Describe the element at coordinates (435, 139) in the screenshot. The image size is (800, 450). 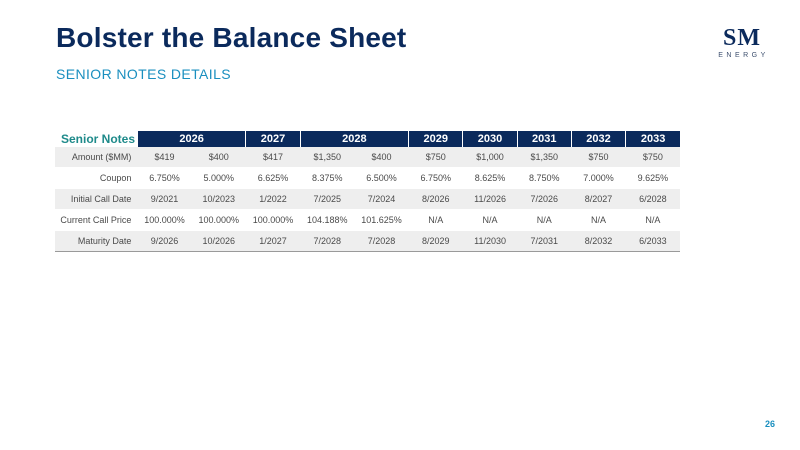
I see `header-year: 2029` at that location.